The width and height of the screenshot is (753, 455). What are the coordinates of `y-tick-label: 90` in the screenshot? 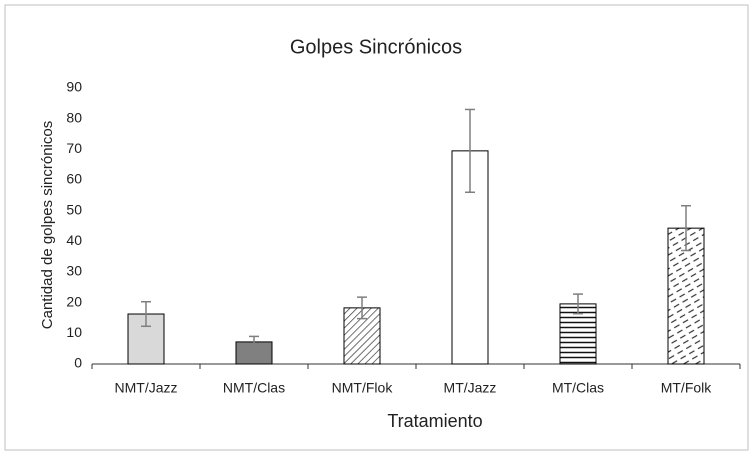 It's located at (74, 87).